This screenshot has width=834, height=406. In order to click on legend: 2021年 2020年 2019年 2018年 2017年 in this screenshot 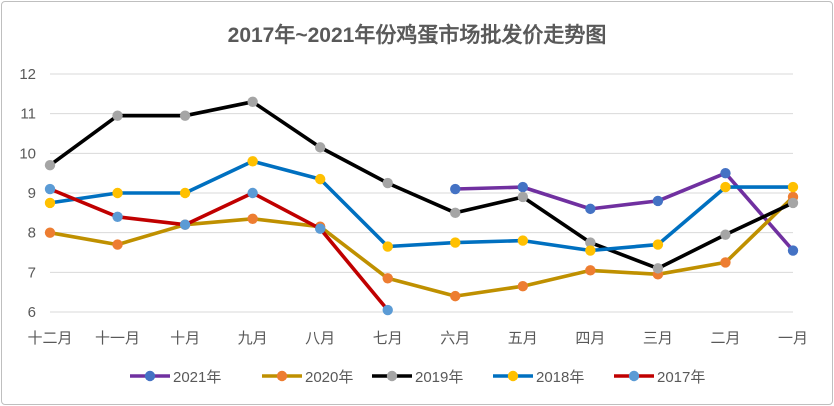, I will do `click(417, 377)`.